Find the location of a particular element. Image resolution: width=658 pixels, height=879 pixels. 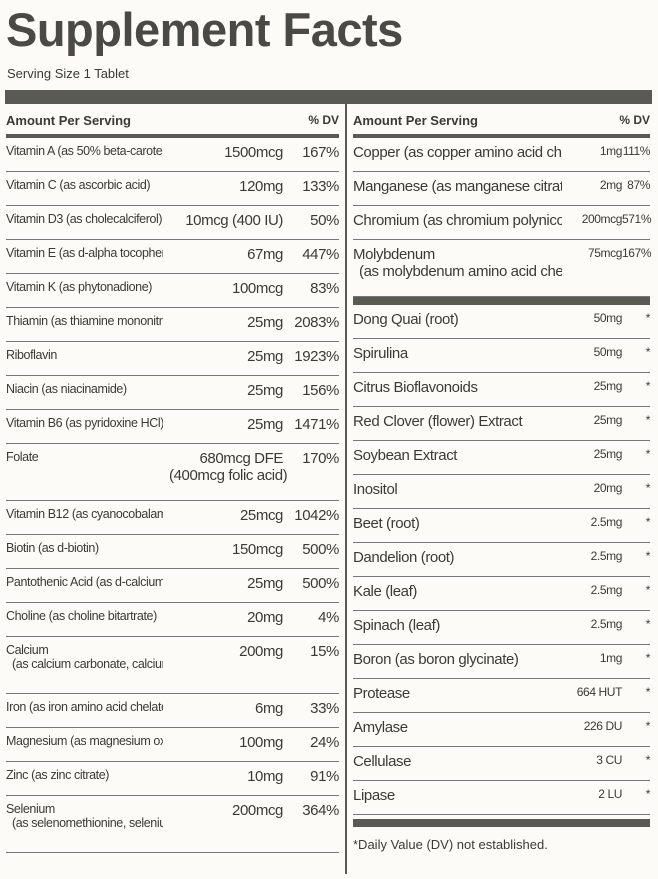

amount-cell: 2.5mg is located at coordinates (592, 525).